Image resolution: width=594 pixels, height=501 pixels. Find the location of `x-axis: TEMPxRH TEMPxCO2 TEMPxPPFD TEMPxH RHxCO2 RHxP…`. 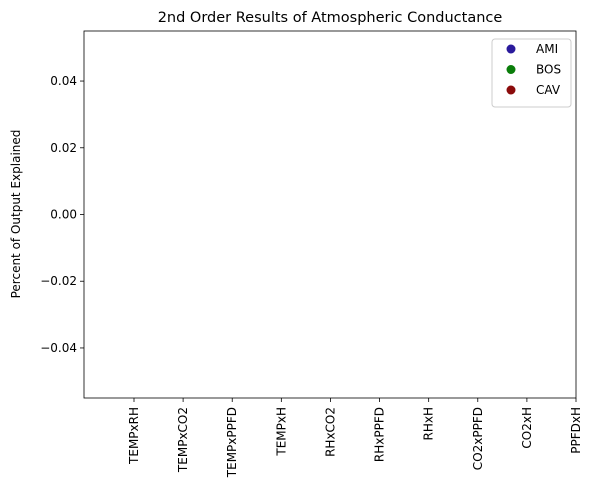

x-axis: TEMPxRH TEMPxCO2 TEMPxPPFD TEMPxH RHxCO2 RHxP… is located at coordinates (355, 438).